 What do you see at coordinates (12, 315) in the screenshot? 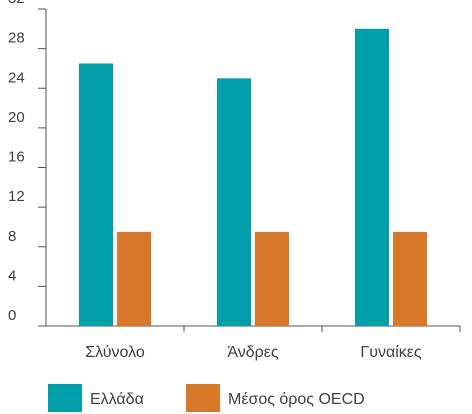
I see `y-tick-label: 0` at bounding box center [12, 315].